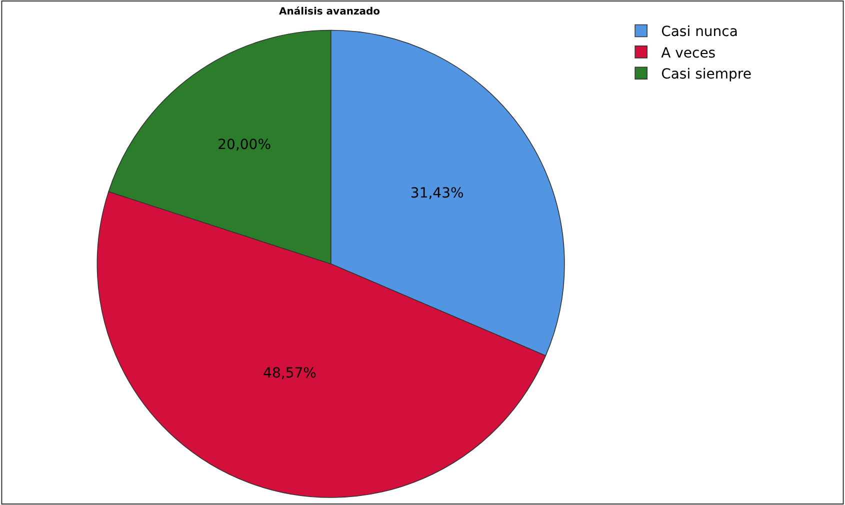 This screenshot has width=845, height=505. What do you see at coordinates (437, 194) in the screenshot?
I see `data-label: 31,43%` at bounding box center [437, 194].